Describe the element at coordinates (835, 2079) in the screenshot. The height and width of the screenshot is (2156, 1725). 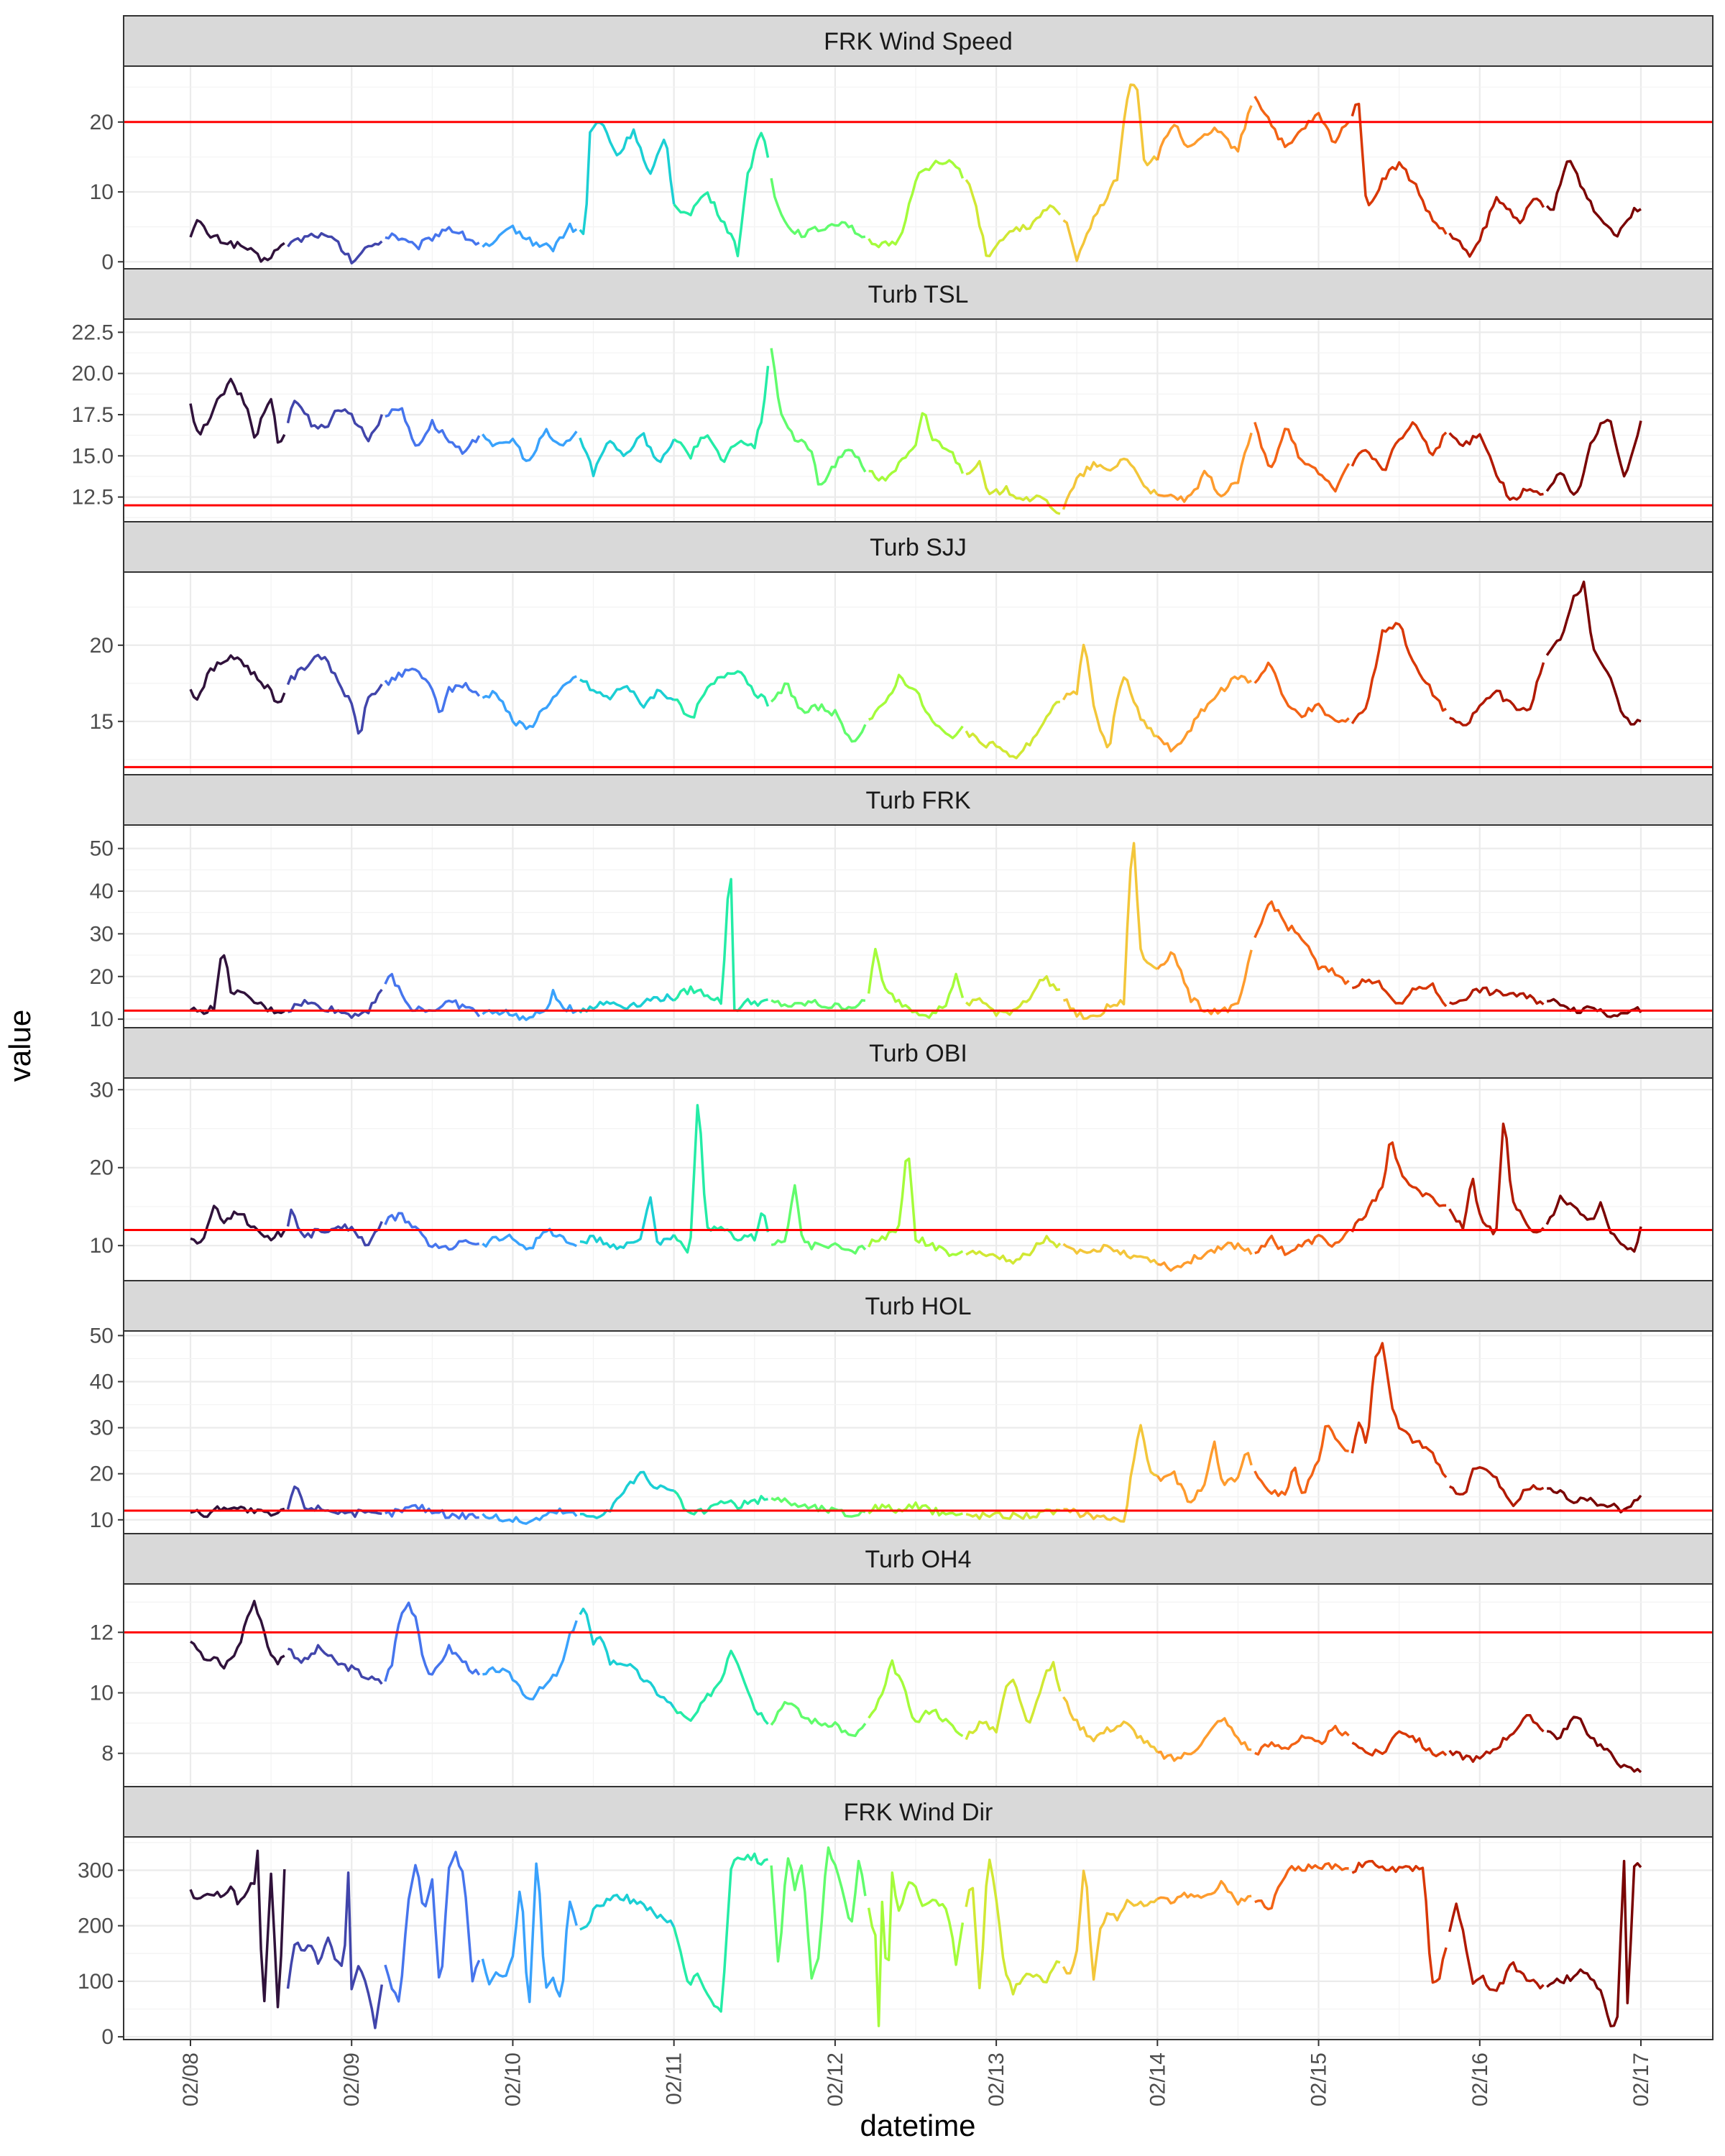
I see `x-tick-label: 02/12` at that location.